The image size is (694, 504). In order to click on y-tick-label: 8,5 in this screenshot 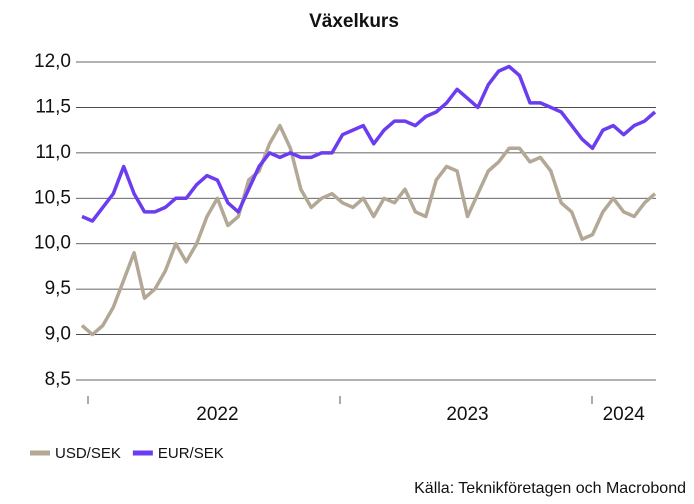, I will do `click(58, 379)`.